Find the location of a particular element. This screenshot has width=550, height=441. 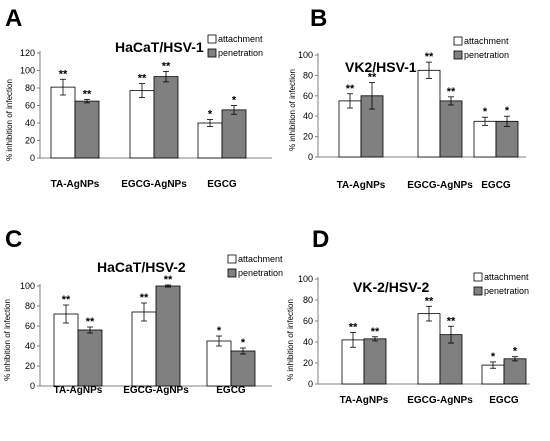

chart-title: VK2/HSV-1 is located at coordinates (381, 67).